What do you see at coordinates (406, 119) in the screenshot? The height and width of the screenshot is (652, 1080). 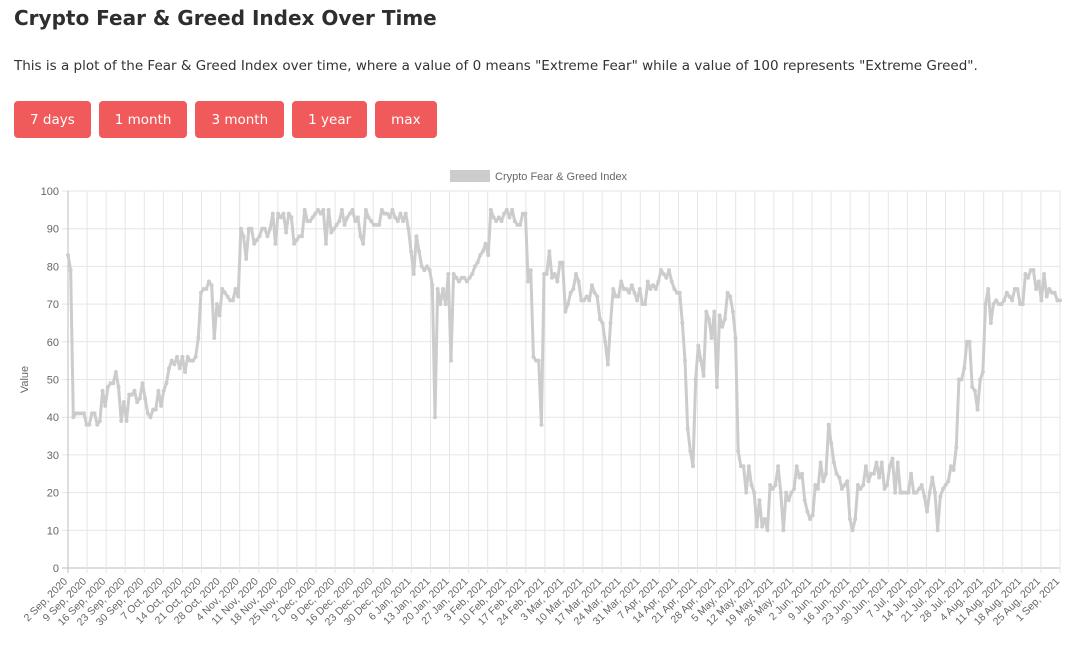 I see `range-max-button: max` at bounding box center [406, 119].